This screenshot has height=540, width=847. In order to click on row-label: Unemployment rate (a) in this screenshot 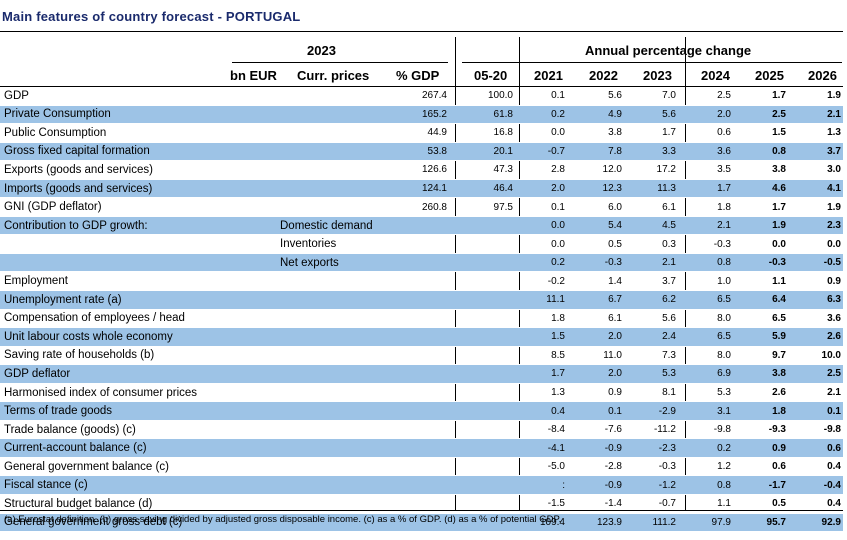, I will do `click(140, 300)`.